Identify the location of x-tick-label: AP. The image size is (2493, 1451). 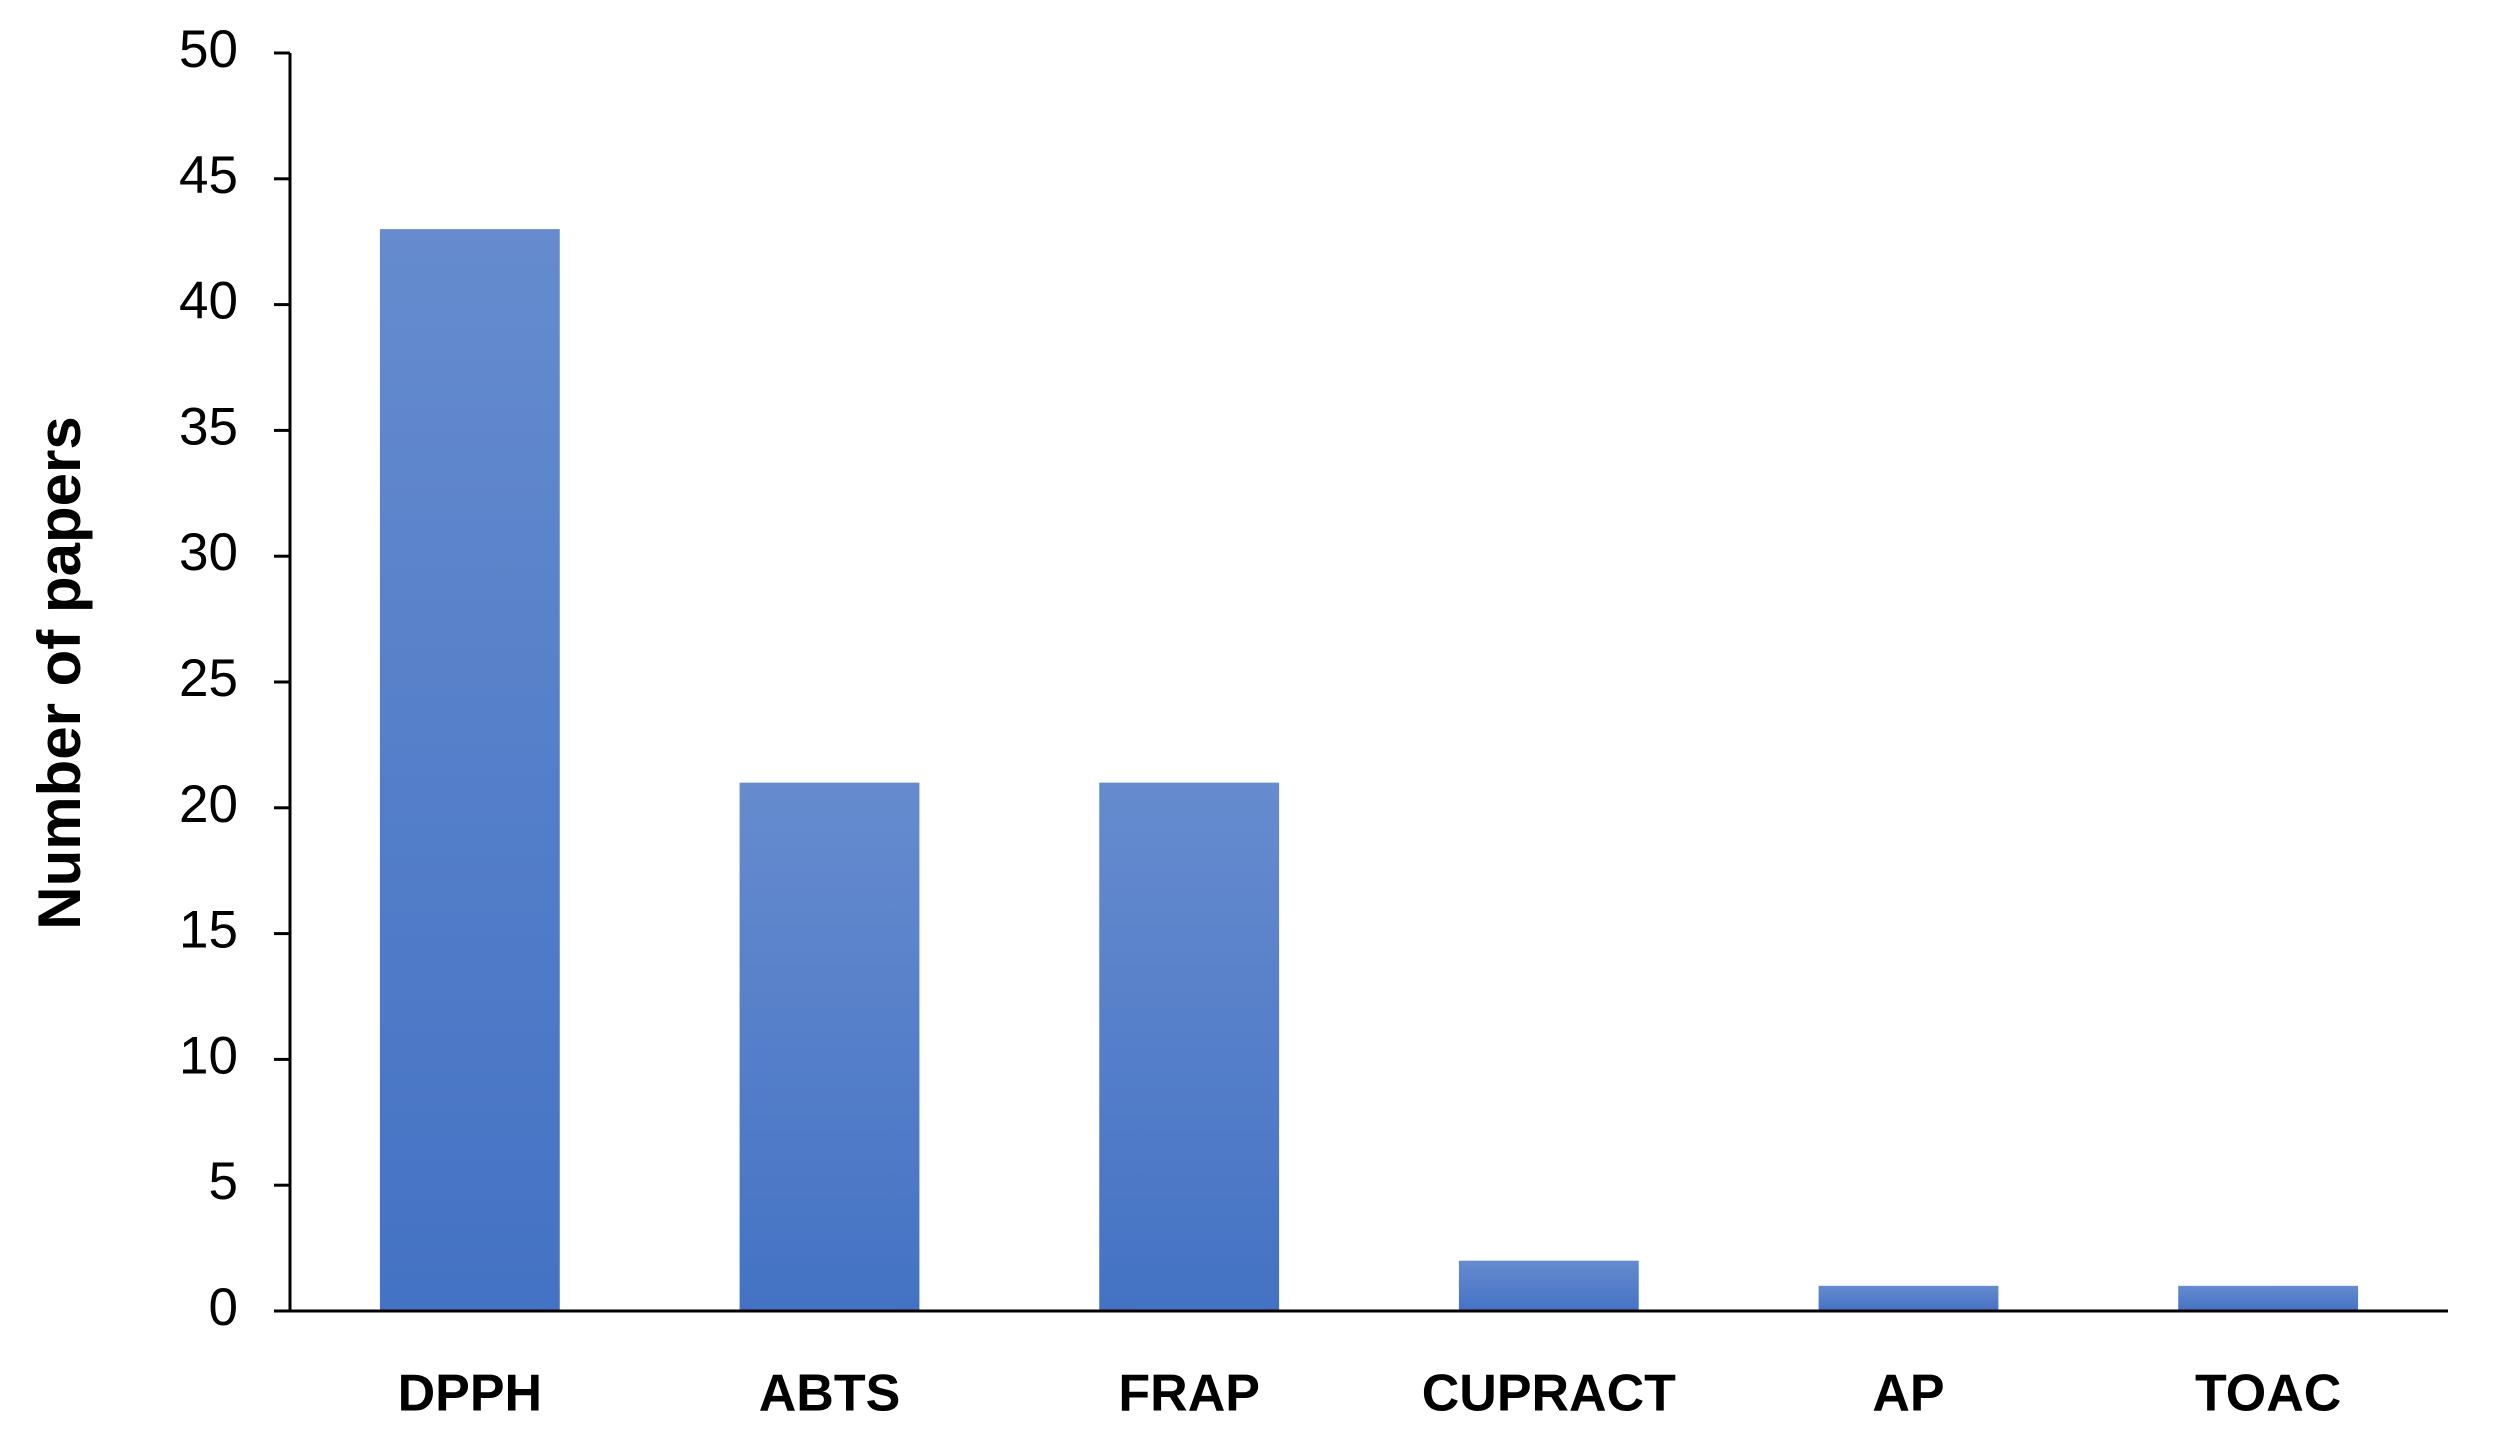
(1908, 1394).